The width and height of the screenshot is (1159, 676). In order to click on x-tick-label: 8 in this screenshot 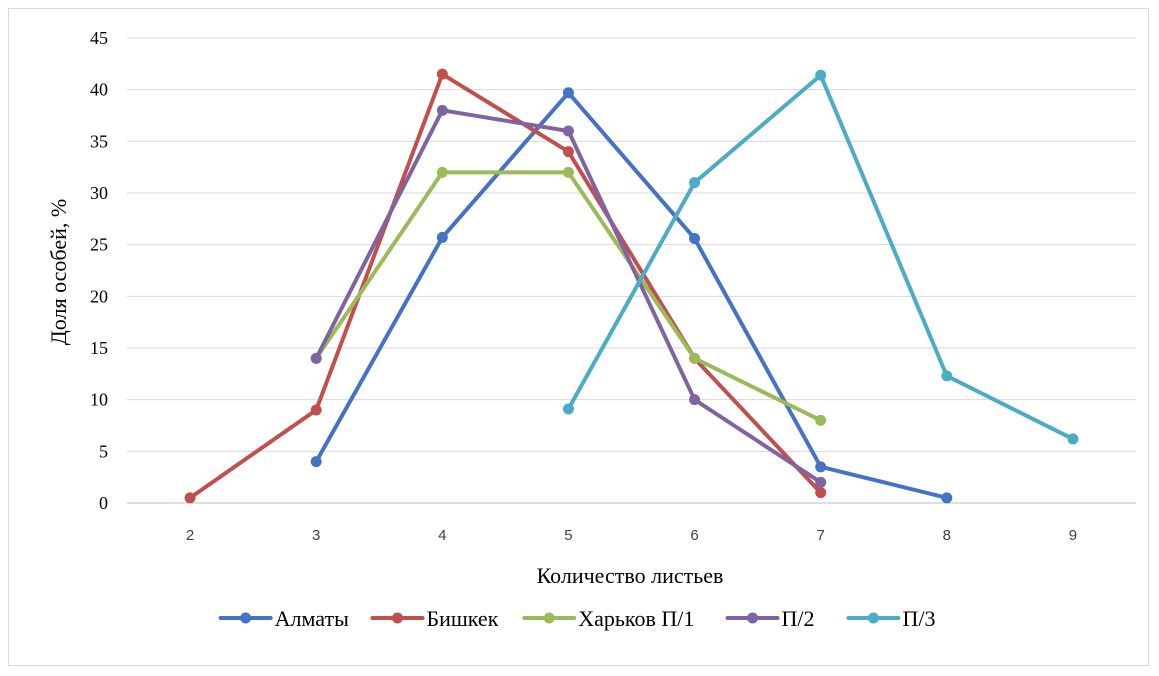, I will do `click(947, 535)`.